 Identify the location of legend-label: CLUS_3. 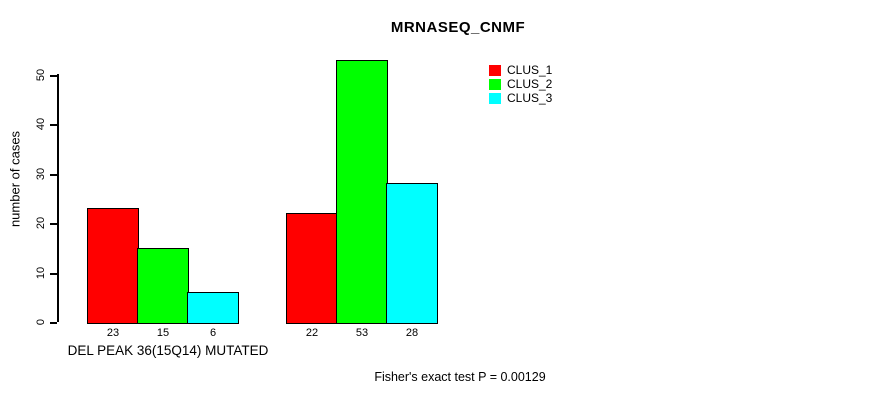
(530, 98).